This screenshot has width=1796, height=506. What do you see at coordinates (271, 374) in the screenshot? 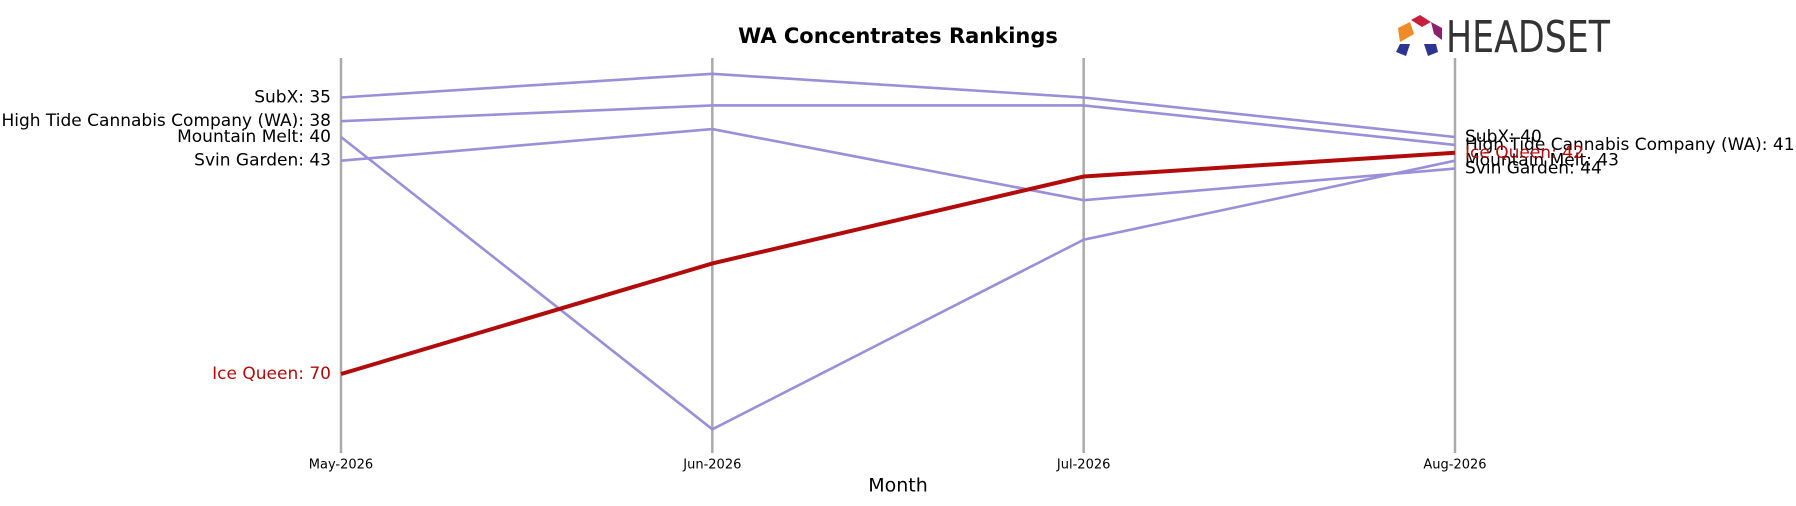
I see `value-label: Ice Queen: 70` at bounding box center [271, 374].